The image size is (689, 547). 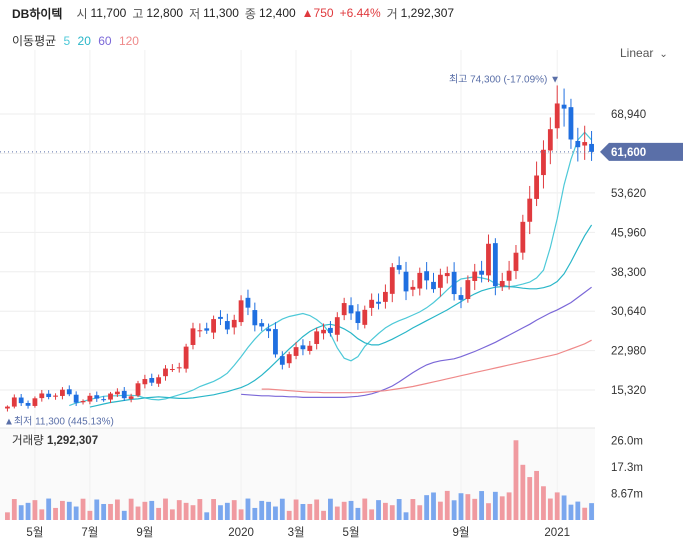 What do you see at coordinates (360, 13) in the screenshot?
I see `change-percent: +6.44%` at bounding box center [360, 13].